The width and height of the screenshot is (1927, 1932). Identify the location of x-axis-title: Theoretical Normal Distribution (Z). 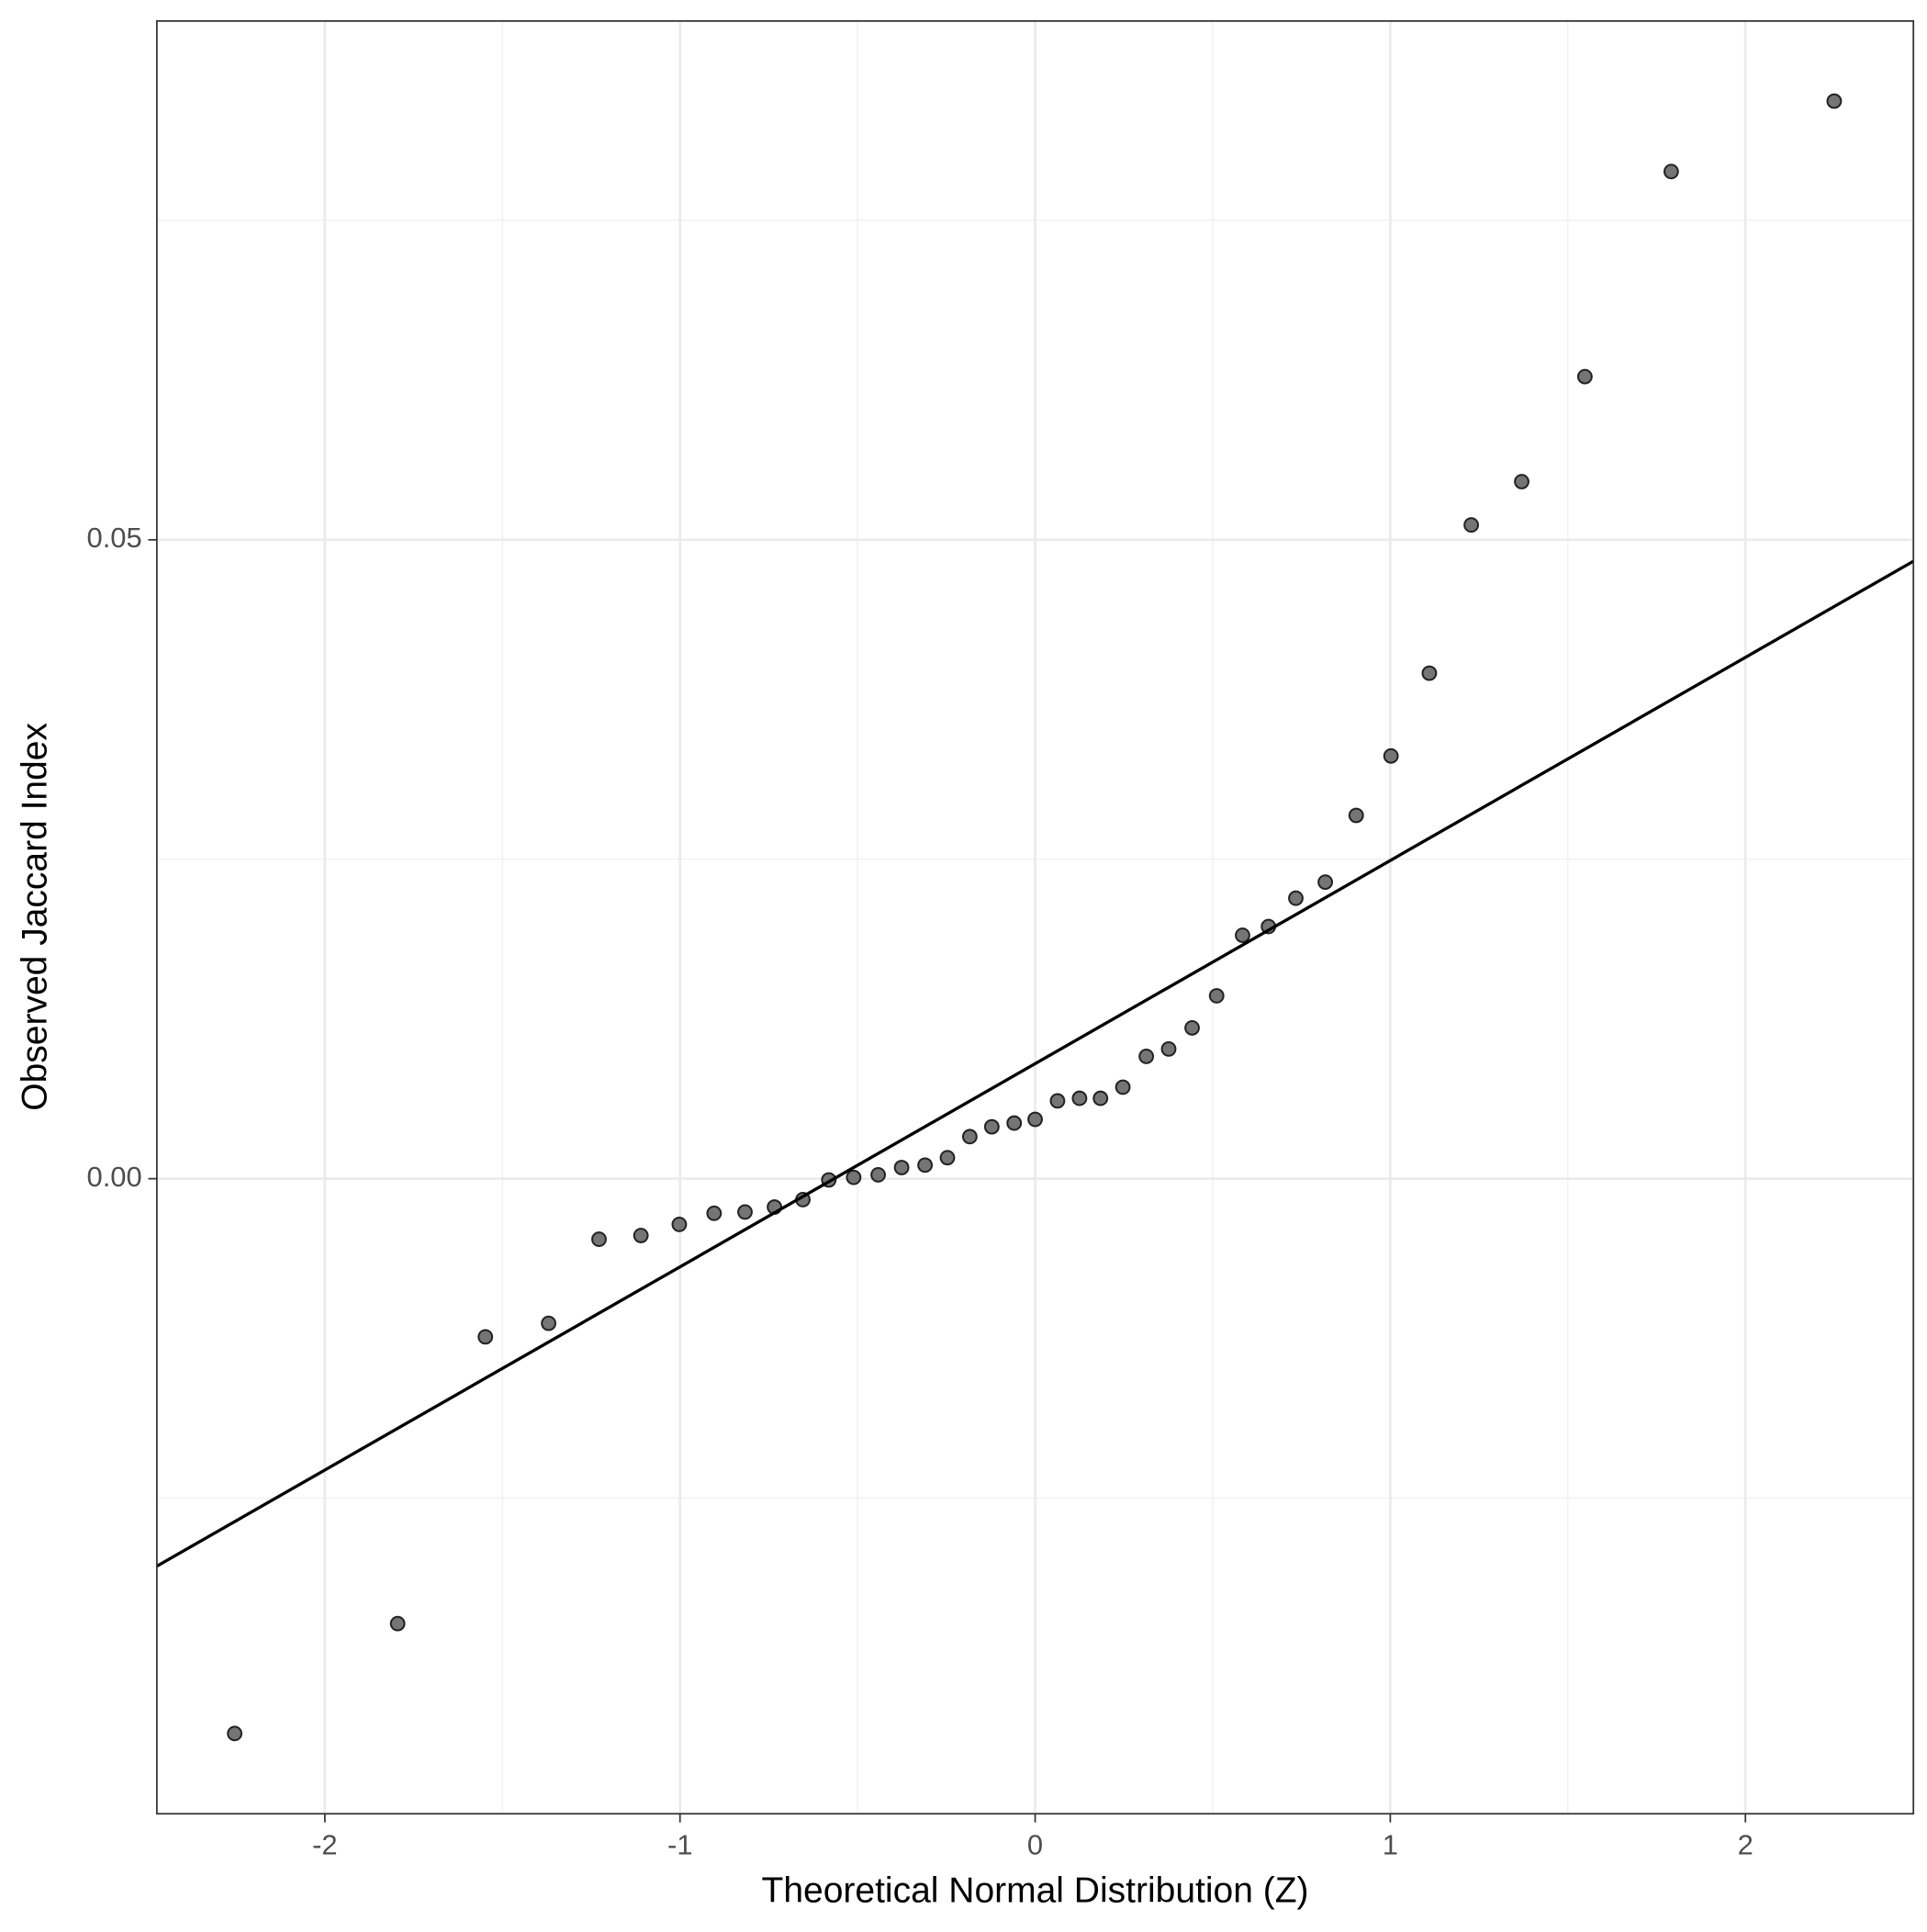
(1036, 1891).